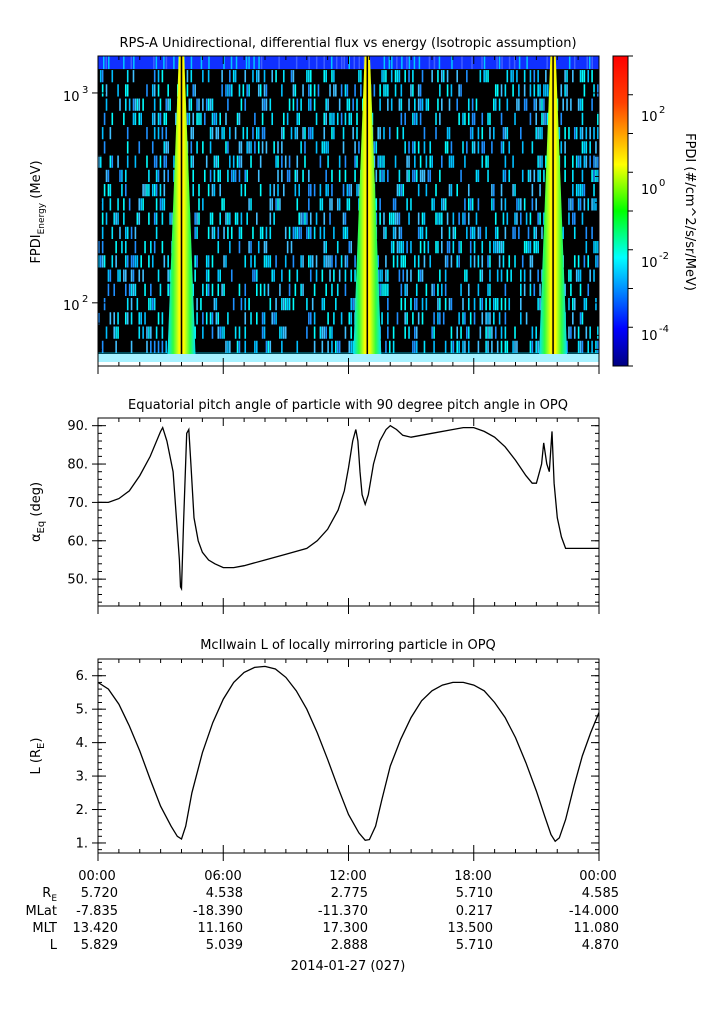 The height and width of the screenshot is (1023, 725). I want to click on colorbar-gradient, so click(620, 211).